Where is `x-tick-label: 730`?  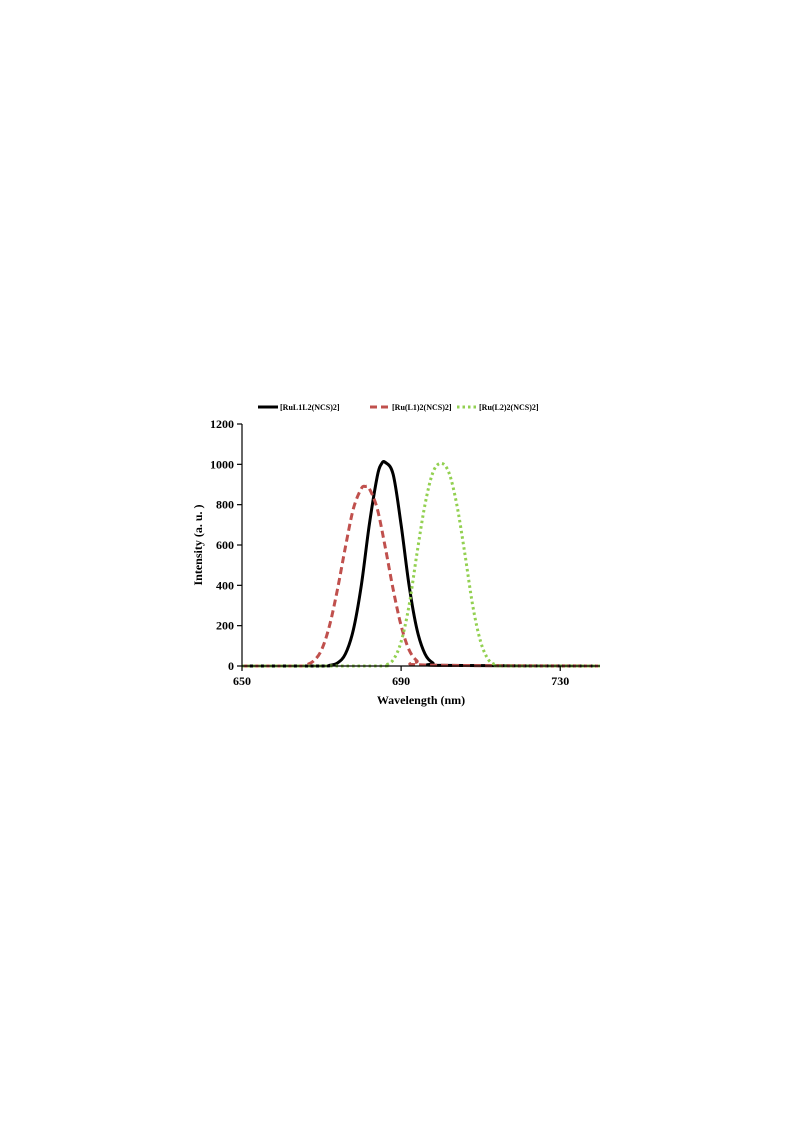 x-tick-label: 730 is located at coordinates (560, 681).